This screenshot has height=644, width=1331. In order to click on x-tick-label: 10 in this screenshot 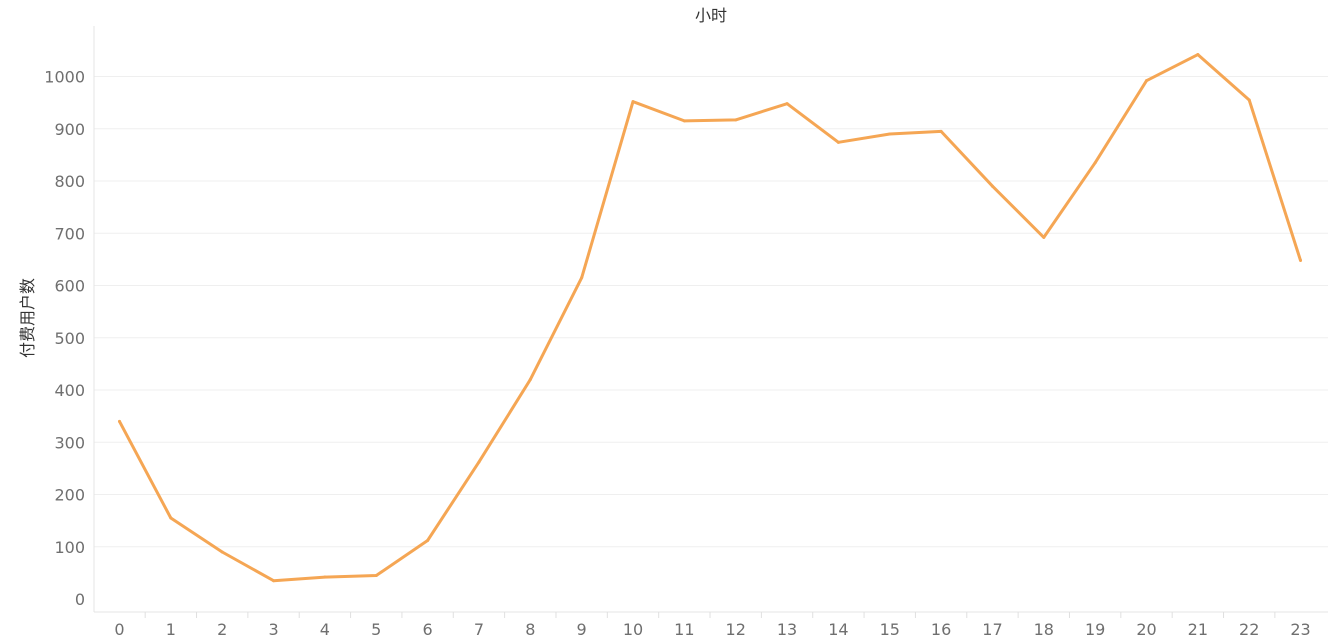, I will do `click(633, 629)`.